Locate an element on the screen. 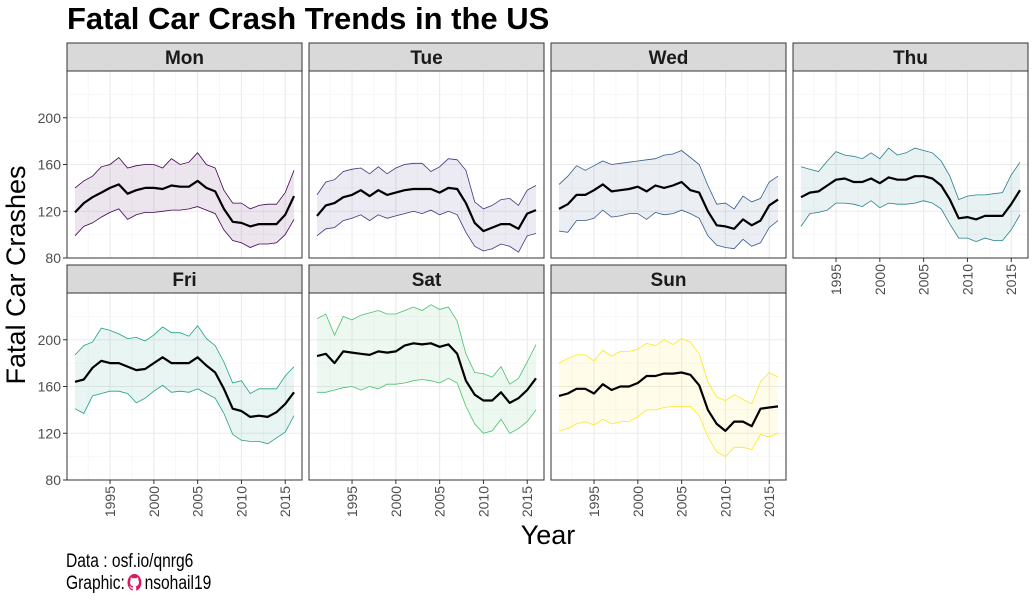  upper-bound-line-thu is located at coordinates (910, 174).